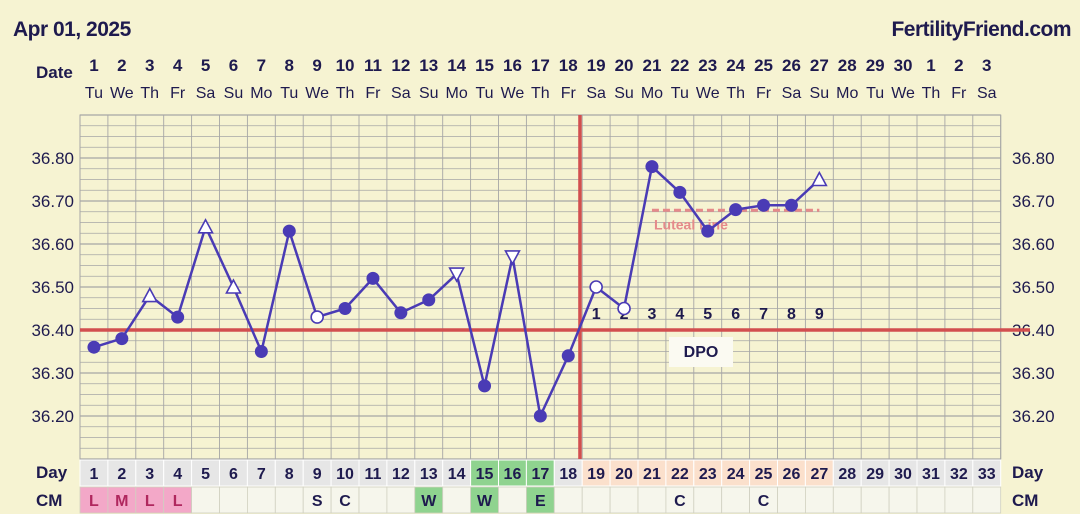  Describe the element at coordinates (121, 474) in the screenshot. I see `cycle-day-number: 2` at that location.